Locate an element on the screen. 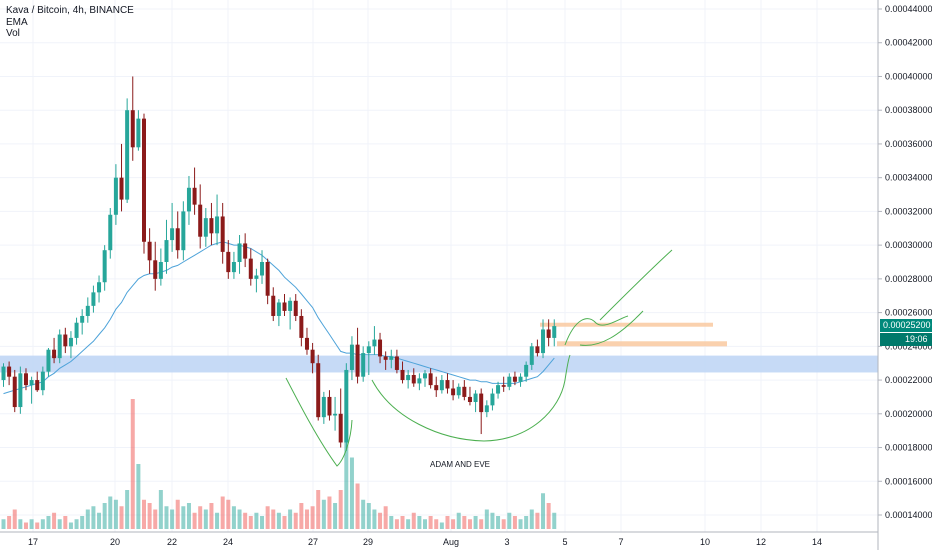 This screenshot has height=550, width=932. ema-legend-label: EMA is located at coordinates (17, 22).